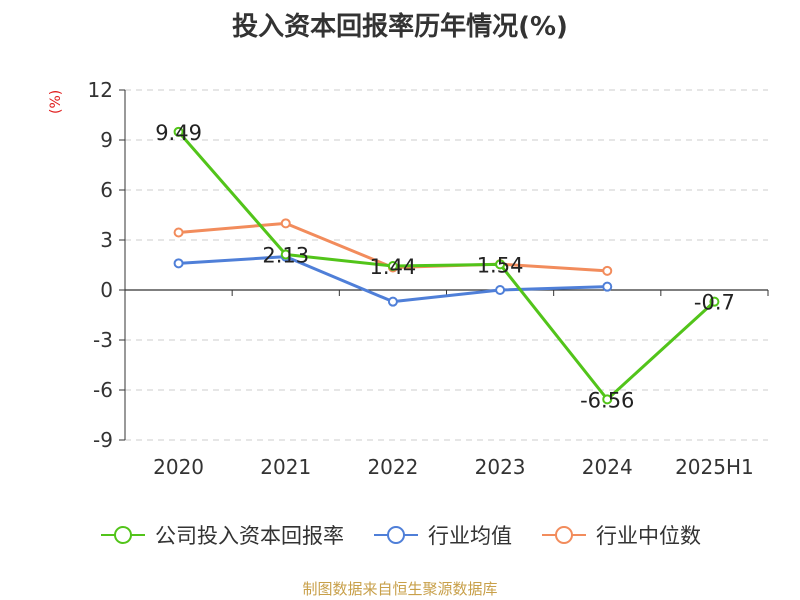  What do you see at coordinates (103, 390) in the screenshot?
I see `y-tick-label: -6` at bounding box center [103, 390].